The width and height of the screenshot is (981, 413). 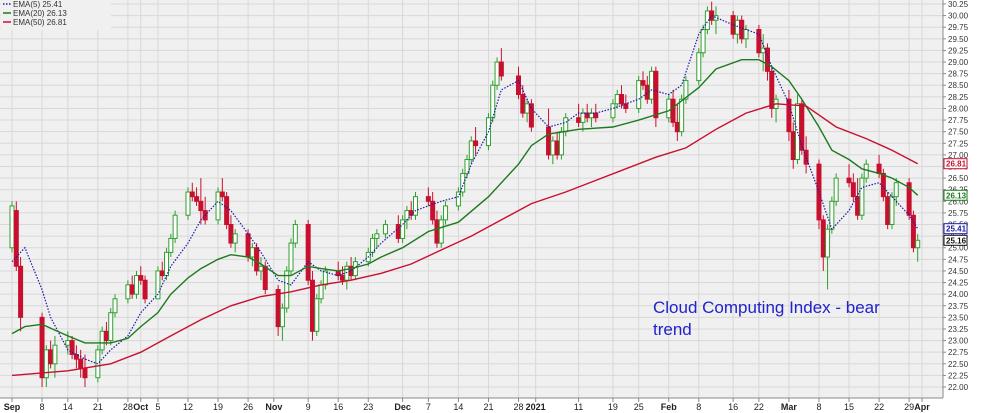 I want to click on y-tick-label: 28.50, so click(x=958, y=85).